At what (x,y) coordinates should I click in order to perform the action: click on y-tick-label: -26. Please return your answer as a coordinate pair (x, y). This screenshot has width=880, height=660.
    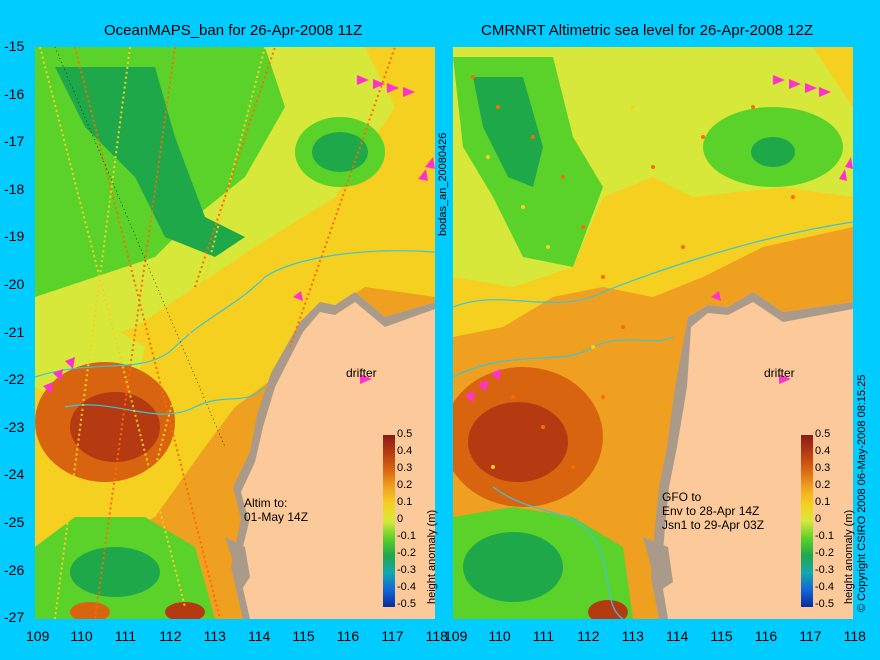
    Looking at the image, I should click on (14, 569).